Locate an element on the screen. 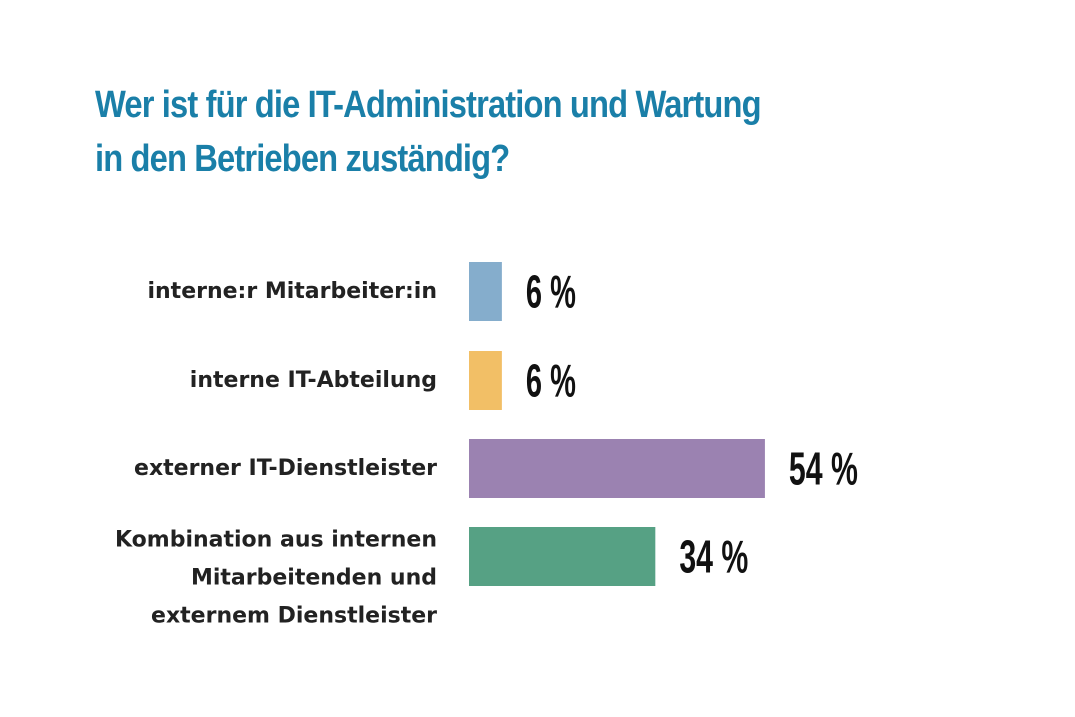 The image size is (1075, 717). value-label-2: 6 % is located at coordinates (551, 381).